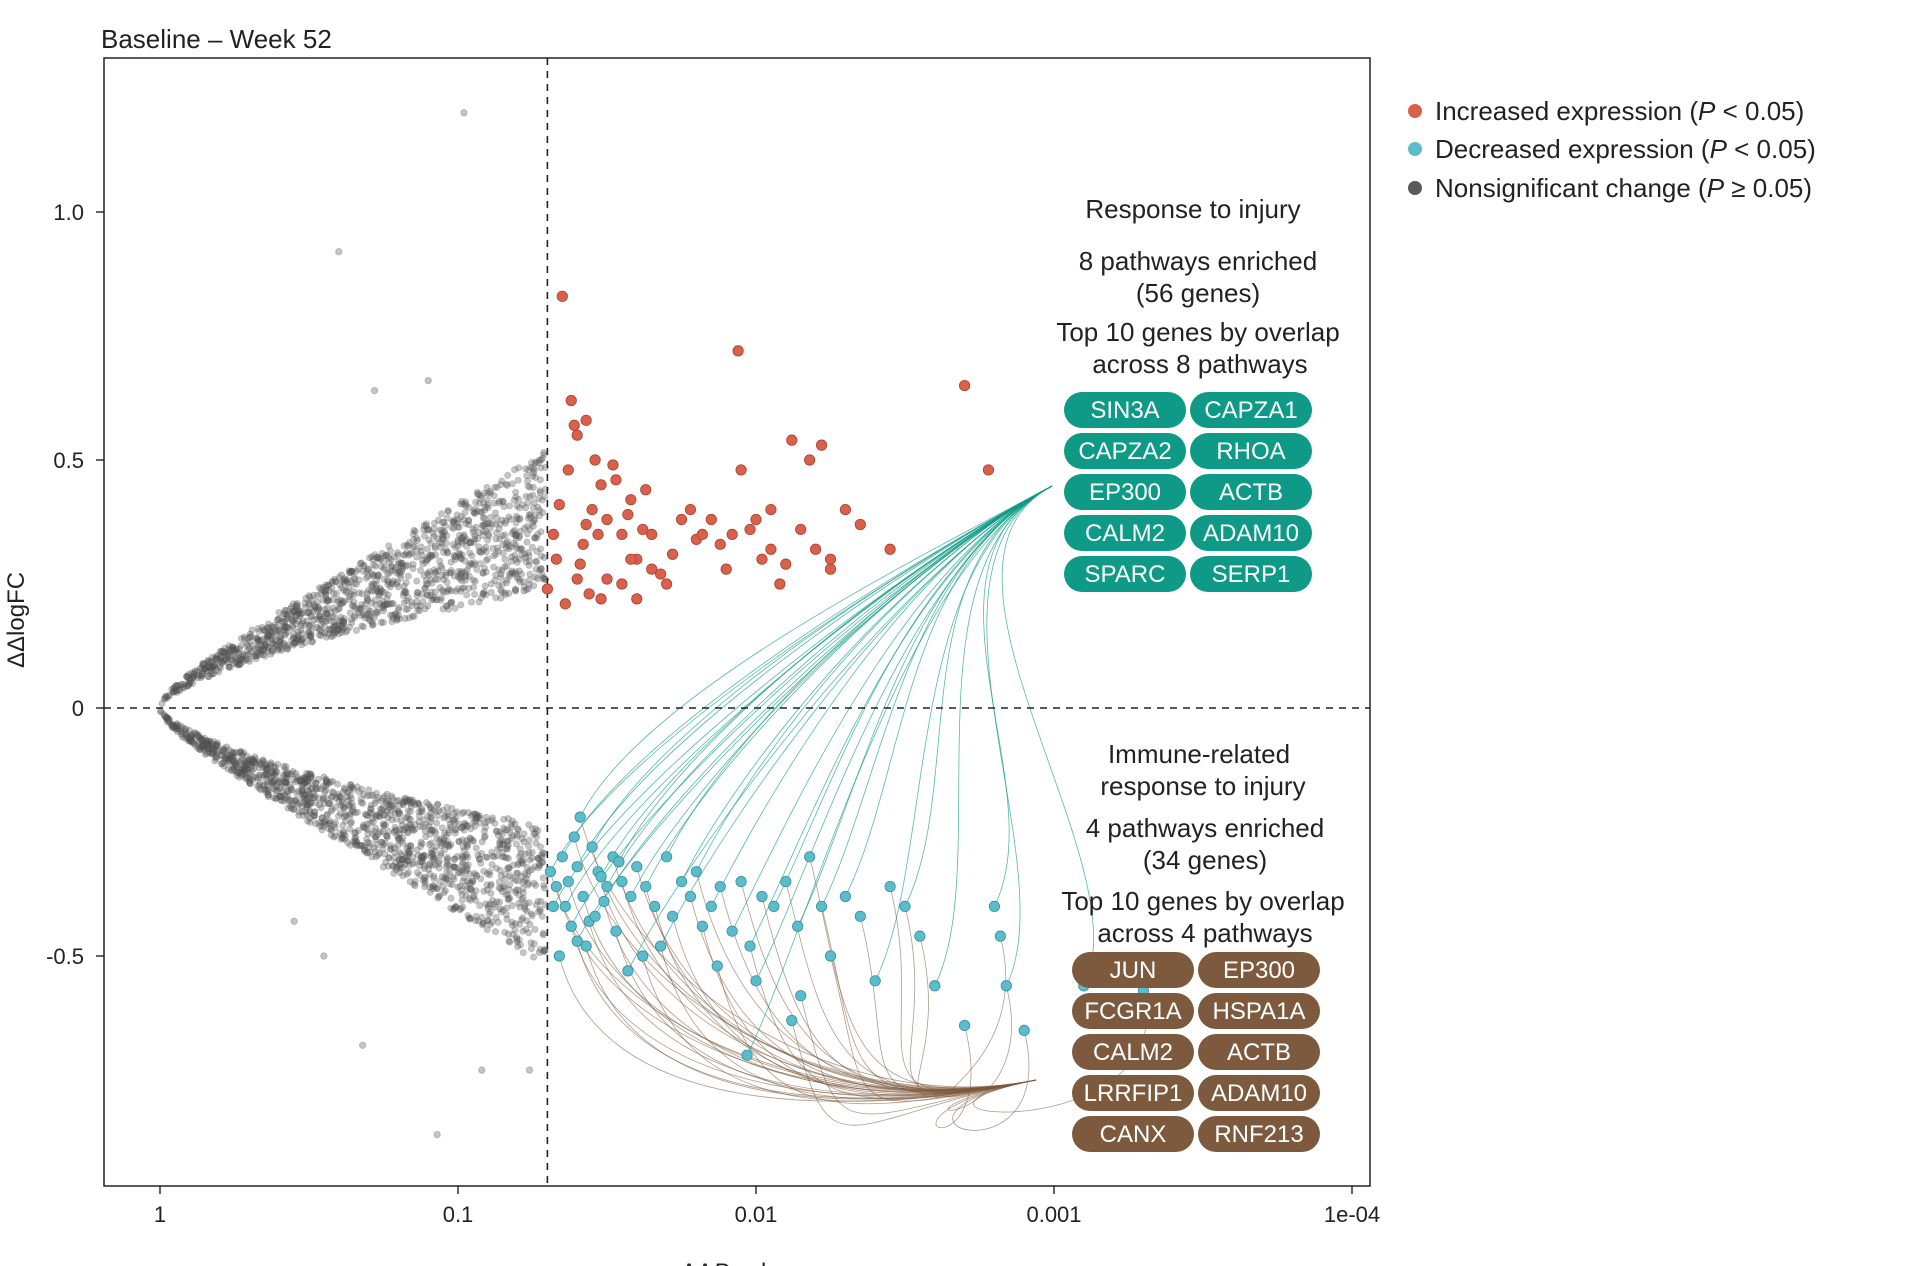 The height and width of the screenshot is (1266, 1920). Describe the element at coordinates (1205, 828) in the screenshot. I see `annotation-count-line: 4 pathways enriched` at that location.